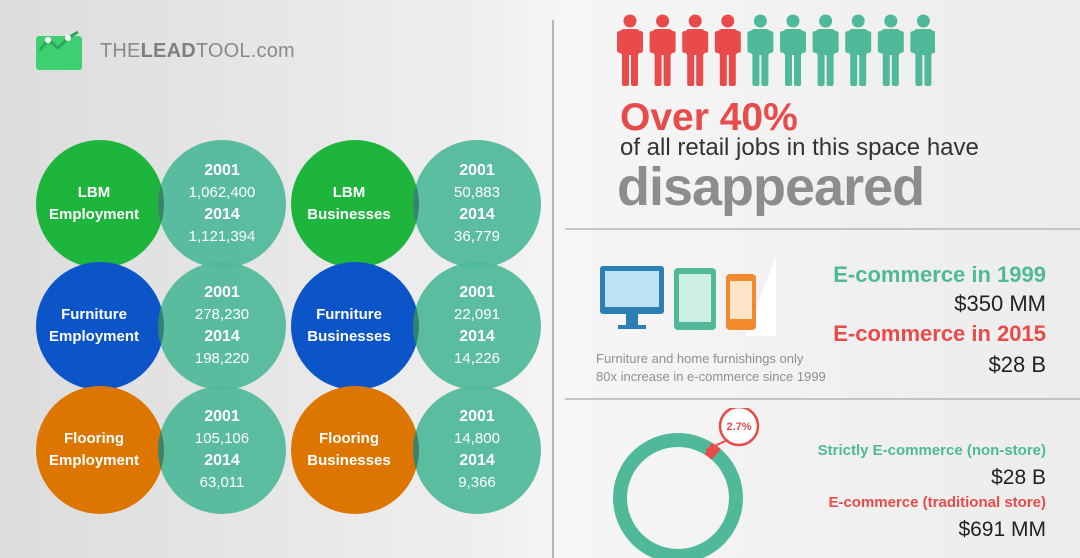  Describe the element at coordinates (1000, 303) in the screenshot. I see `ecommerce-1999-value: $350 MM` at that location.